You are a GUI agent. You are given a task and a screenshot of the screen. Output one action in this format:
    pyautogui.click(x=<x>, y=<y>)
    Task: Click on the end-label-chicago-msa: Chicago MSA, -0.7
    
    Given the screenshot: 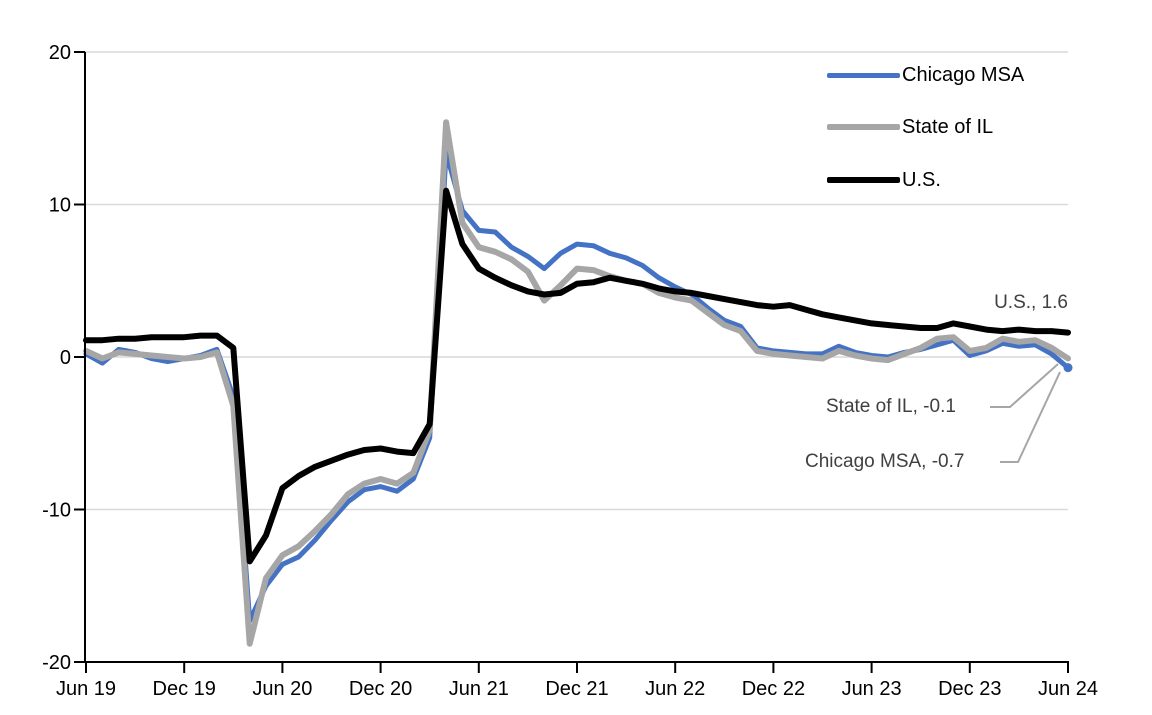 What is the action you would take?
    pyautogui.click(x=885, y=461)
    